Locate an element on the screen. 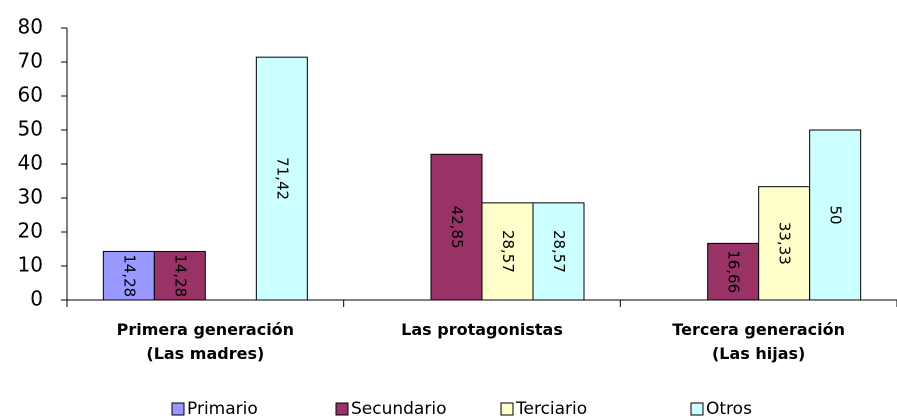  y-tick-label: 20 is located at coordinates (30, 231).